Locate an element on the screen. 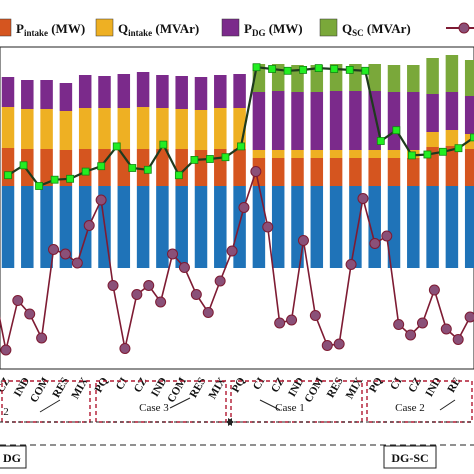  legend-swatch is located at coordinates (230, 27).